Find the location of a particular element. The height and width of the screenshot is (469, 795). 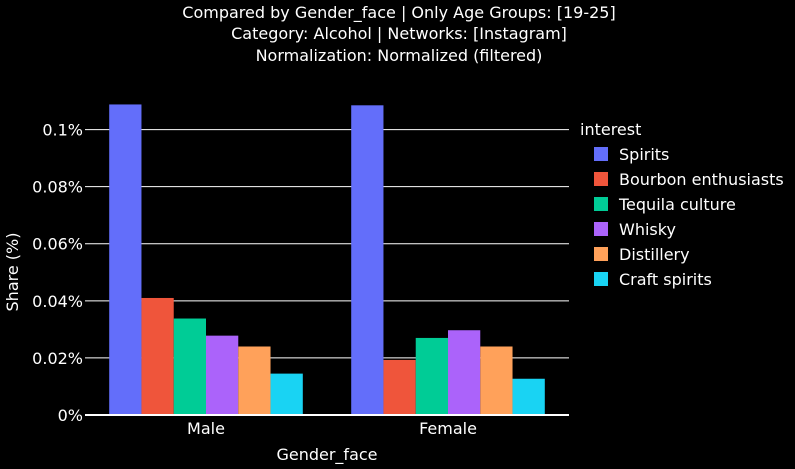

y-tick-label: 0.1% is located at coordinates (62, 130).